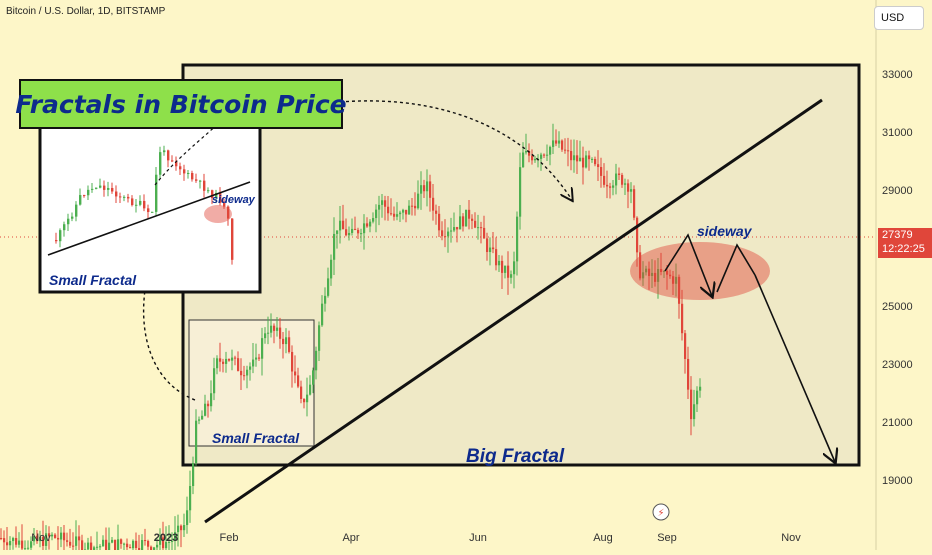 The height and width of the screenshot is (555, 932). I want to click on x-tick-label: 2023, so click(166, 538).